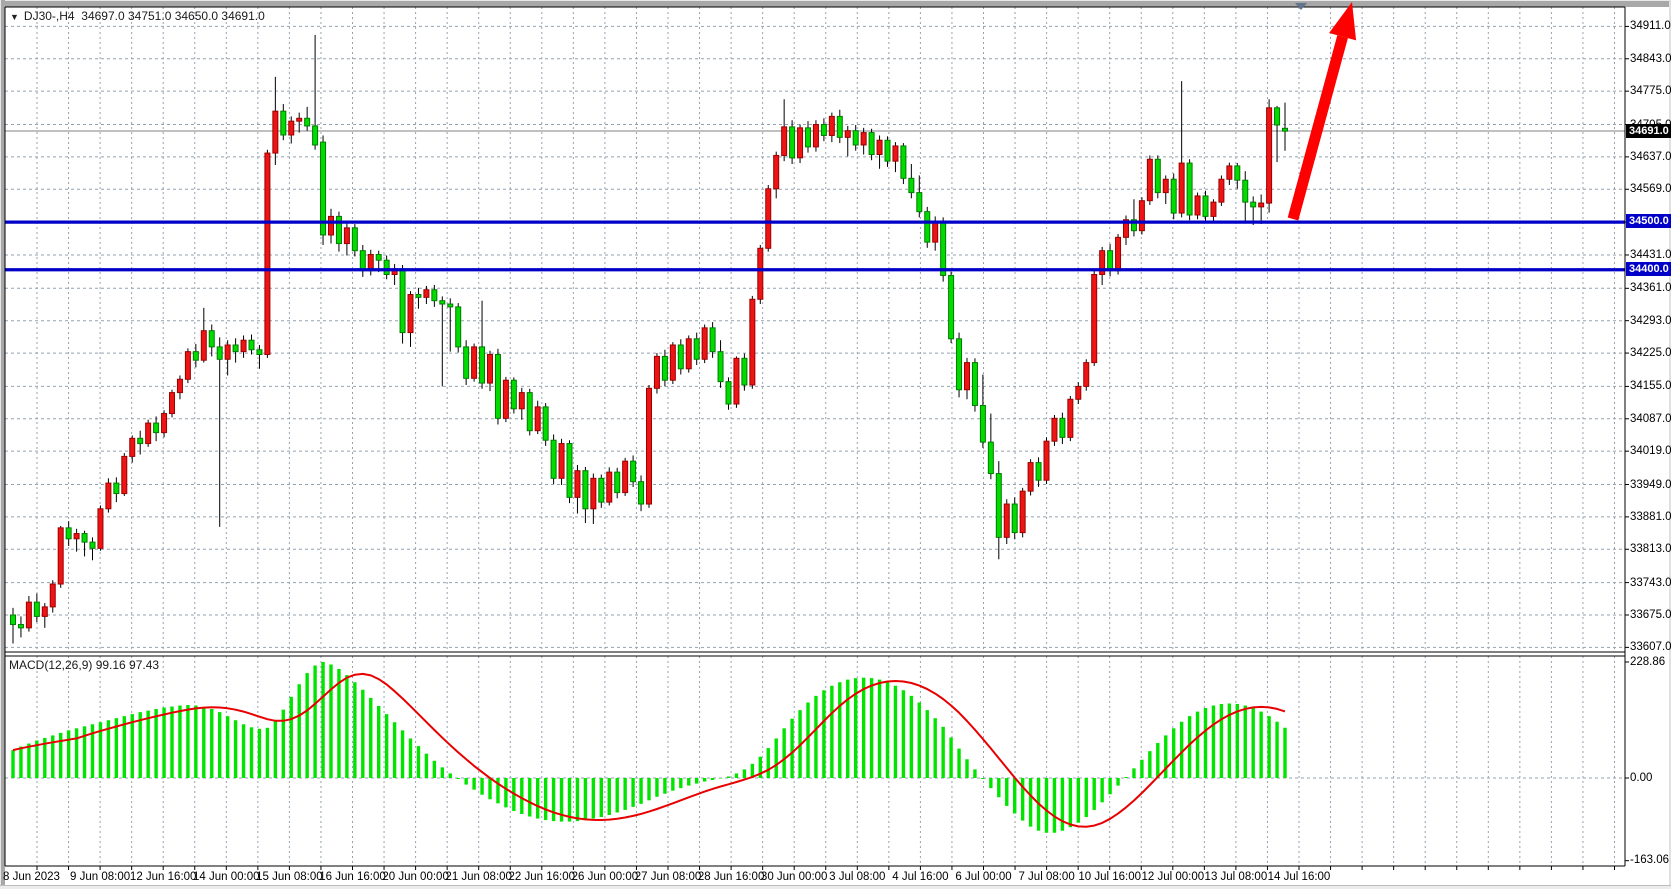  What do you see at coordinates (649, 747) in the screenshot?
I see `macd-histogram` at bounding box center [649, 747].